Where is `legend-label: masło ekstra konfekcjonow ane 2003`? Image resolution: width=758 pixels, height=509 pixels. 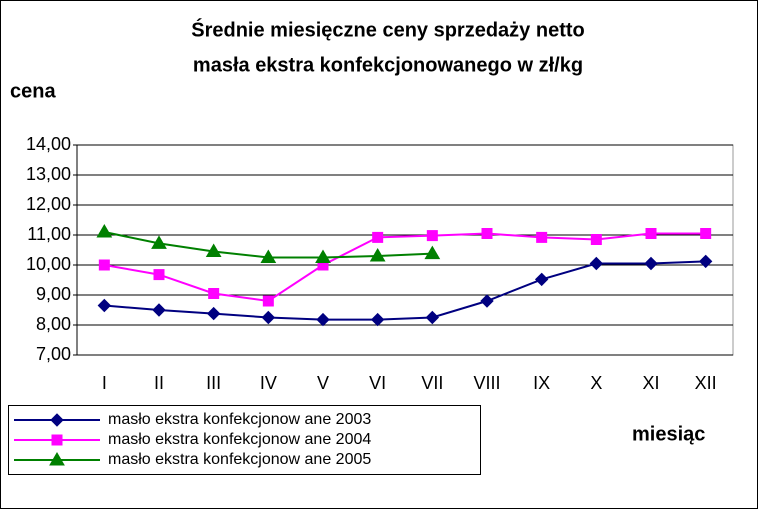 legend-label: masło ekstra konfekcjonow ane 2003 is located at coordinates (239, 419).